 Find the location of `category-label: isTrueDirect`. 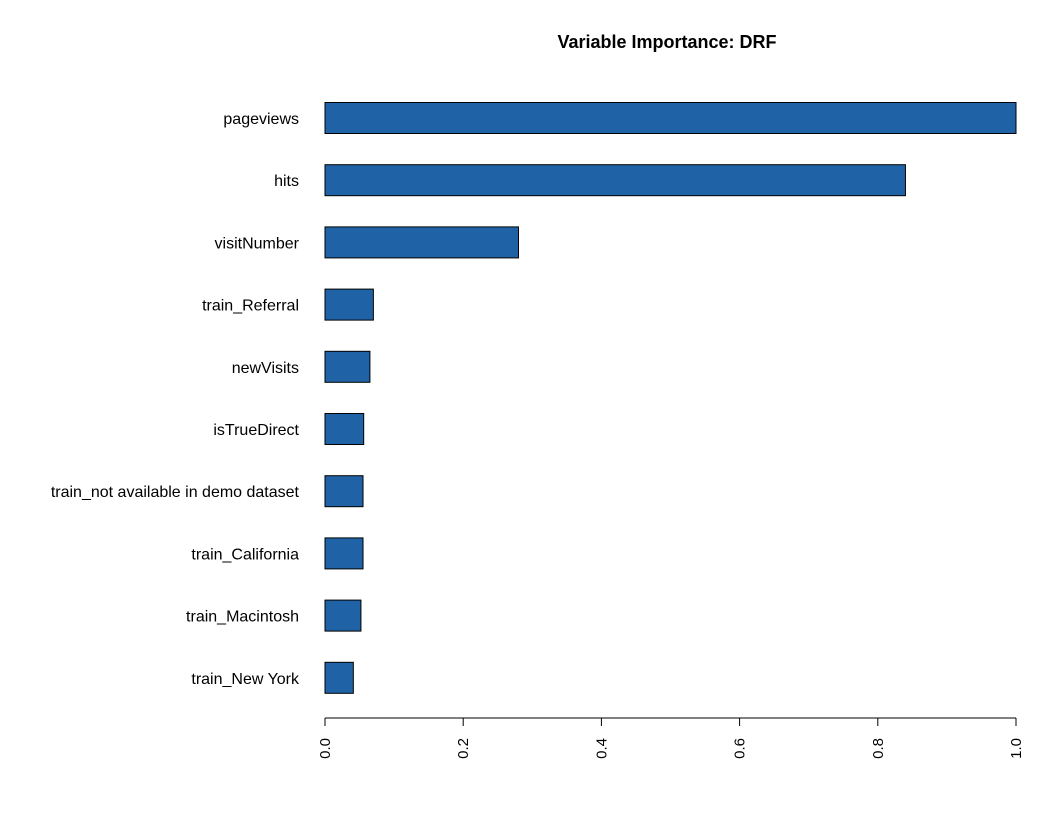

category-label: isTrueDirect is located at coordinates (256, 430).